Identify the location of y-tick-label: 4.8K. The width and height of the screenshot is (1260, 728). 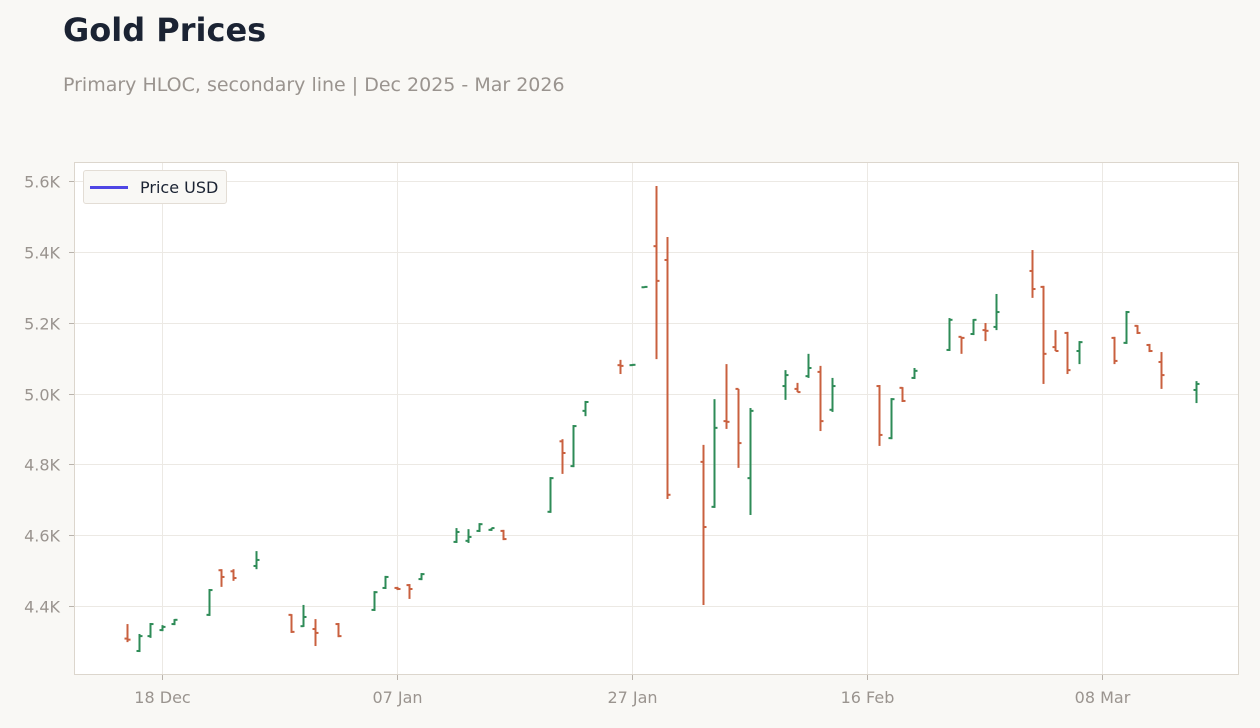
(42, 465).